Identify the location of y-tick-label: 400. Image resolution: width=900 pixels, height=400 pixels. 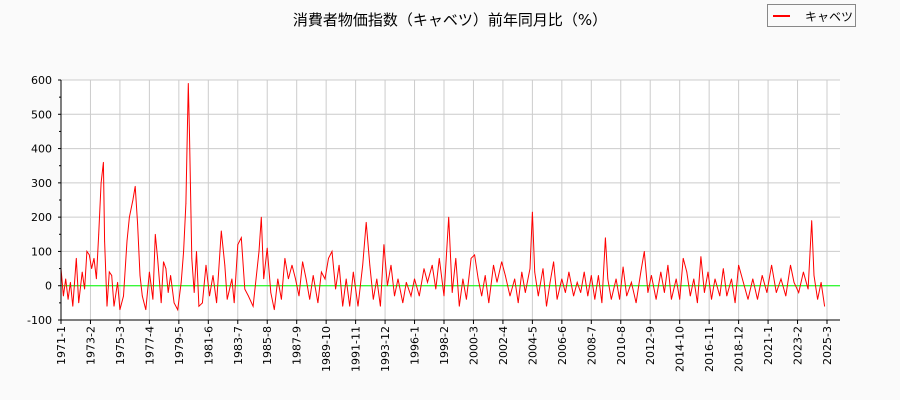
(41, 149).